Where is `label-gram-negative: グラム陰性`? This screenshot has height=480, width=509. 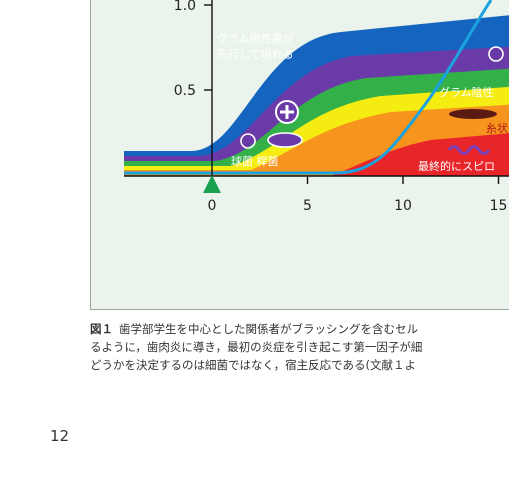
label-gram-negative: グラム陰性 is located at coordinates (466, 92).